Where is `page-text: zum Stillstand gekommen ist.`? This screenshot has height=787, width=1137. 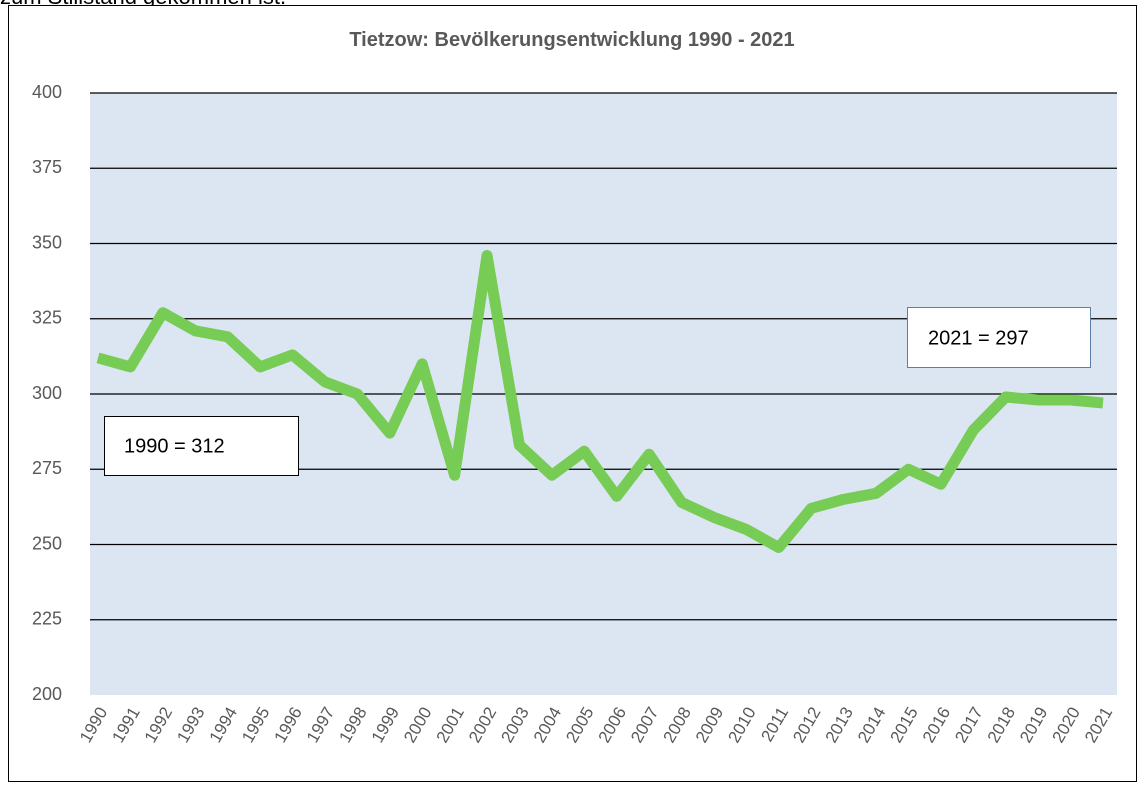
page-text: zum Stillstand gekommen ist. is located at coordinates (143, 4).